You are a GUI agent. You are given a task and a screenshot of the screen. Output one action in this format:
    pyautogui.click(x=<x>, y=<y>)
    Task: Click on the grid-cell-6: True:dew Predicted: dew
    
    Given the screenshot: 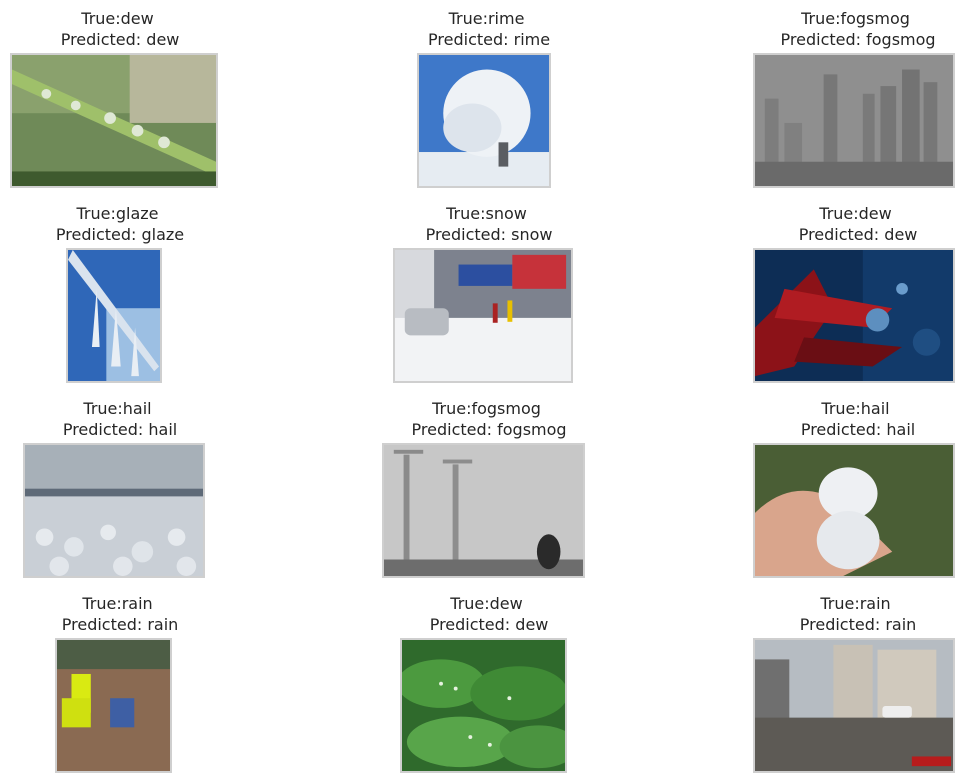 What is the action you would take?
    pyautogui.click(x=851, y=293)
    